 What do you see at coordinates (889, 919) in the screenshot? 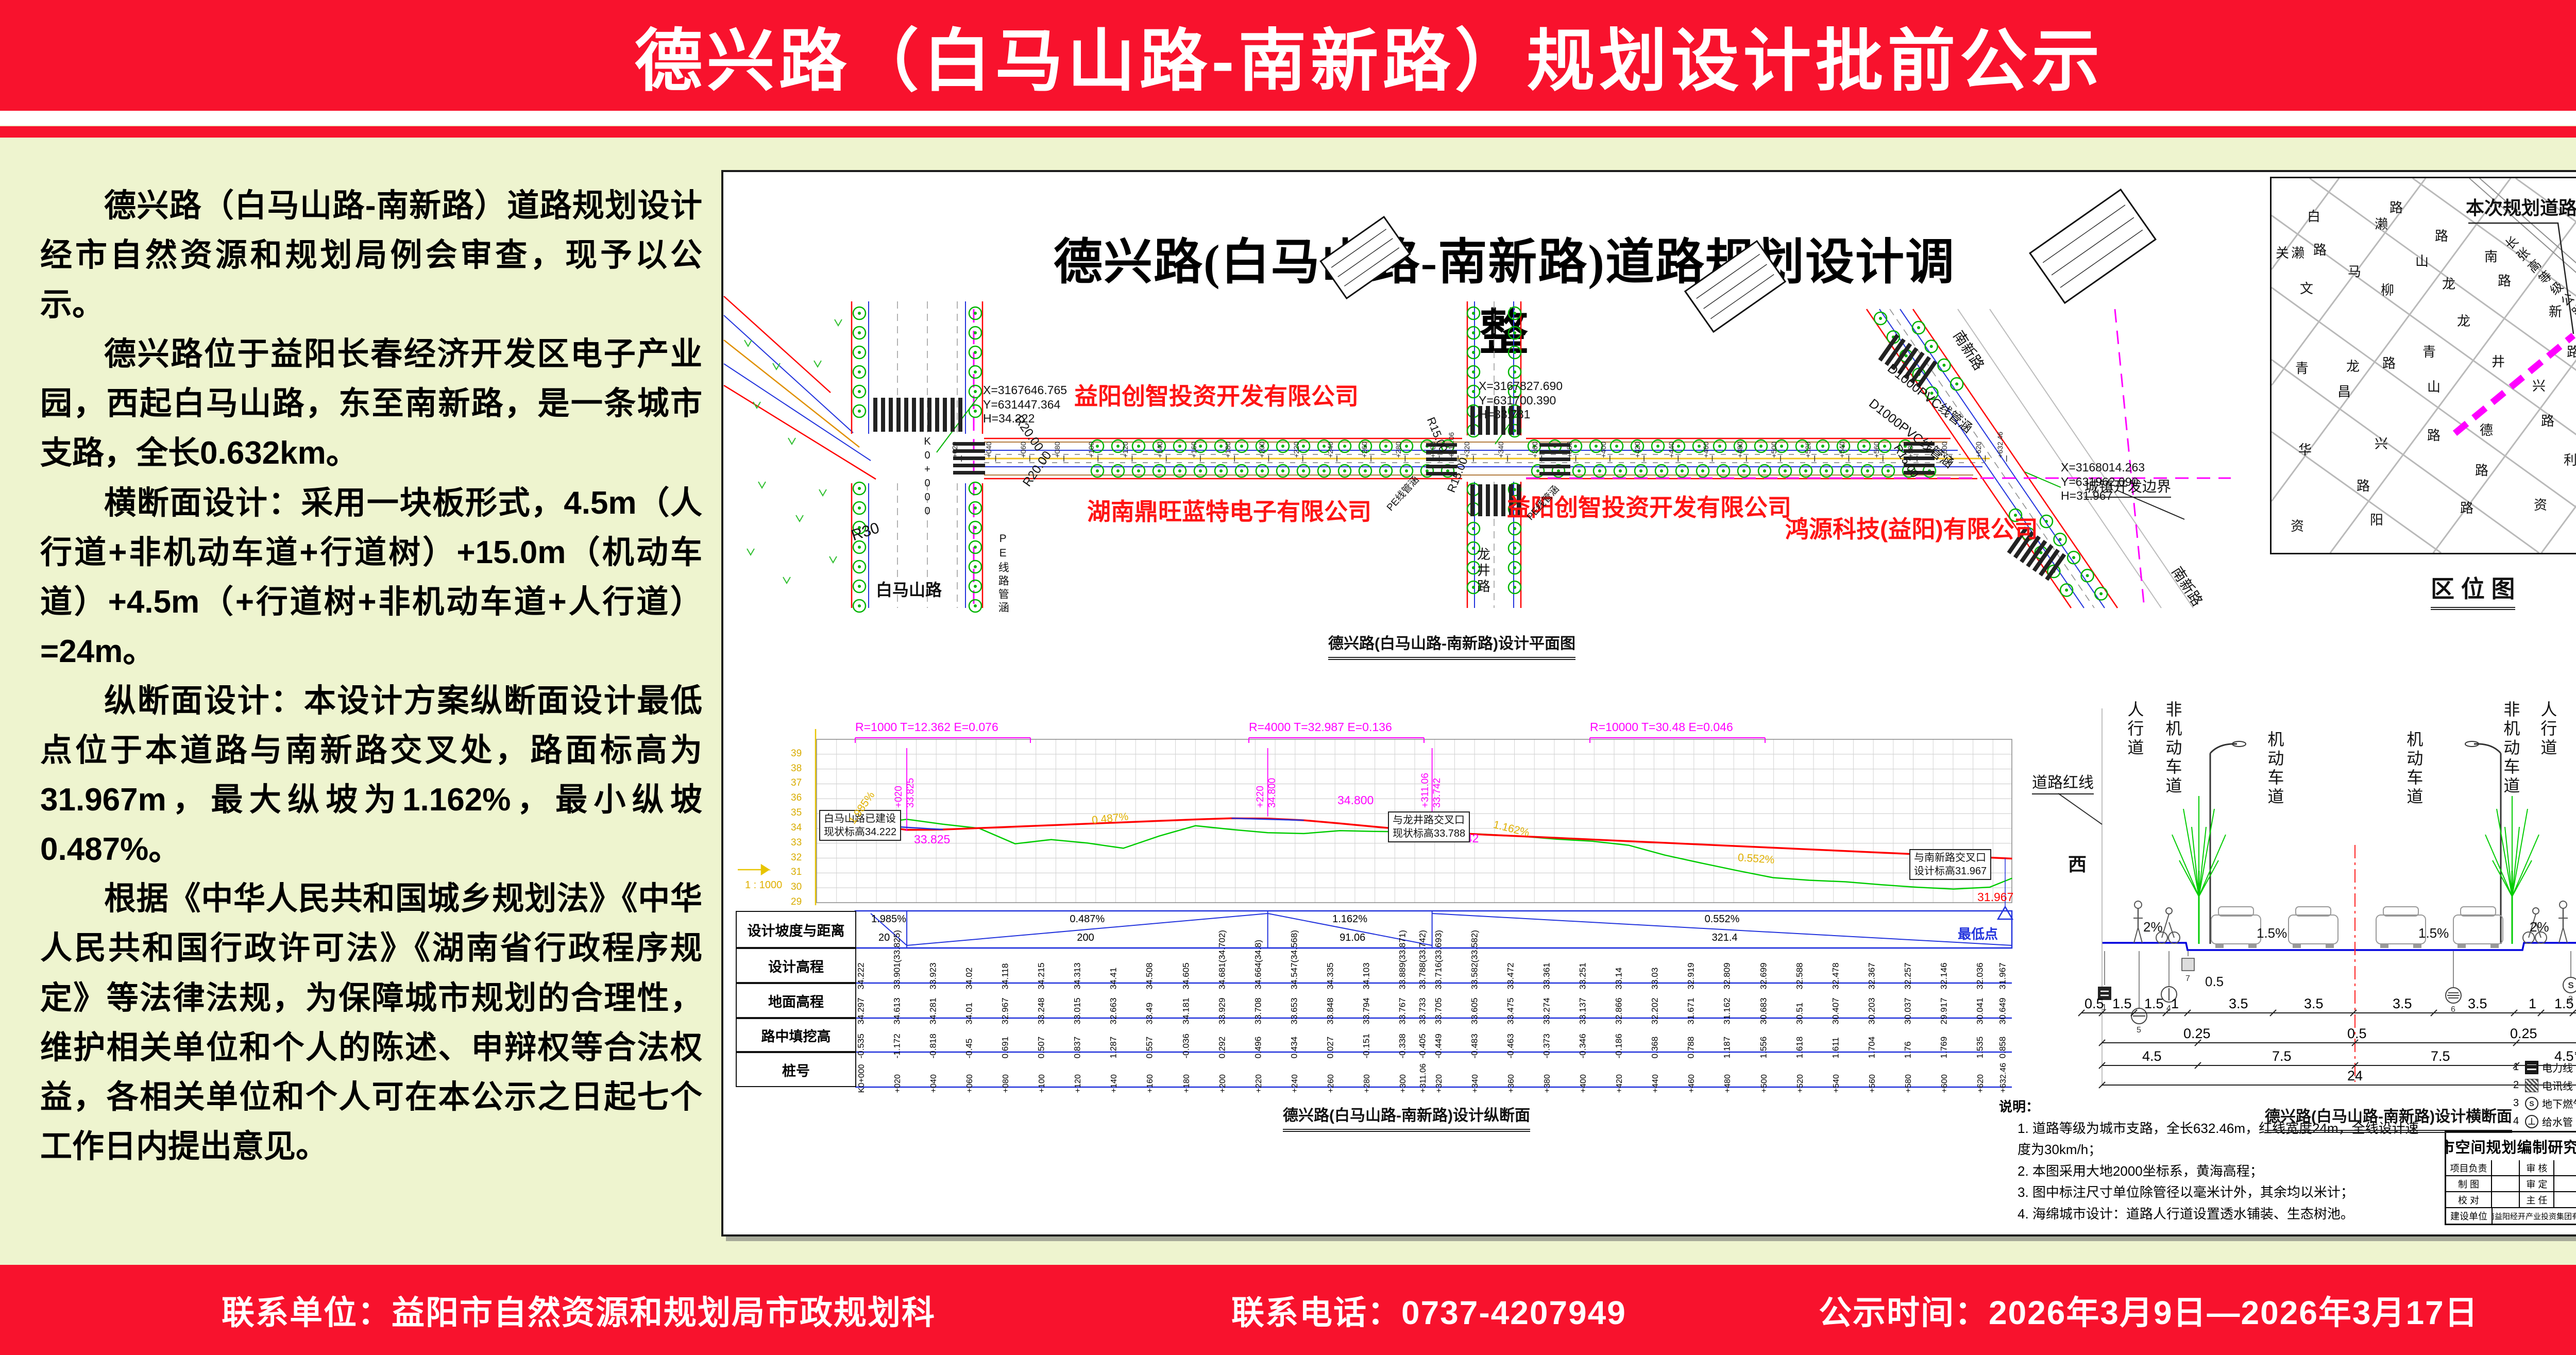
I see `slope-grade: 1.985%` at bounding box center [889, 919].